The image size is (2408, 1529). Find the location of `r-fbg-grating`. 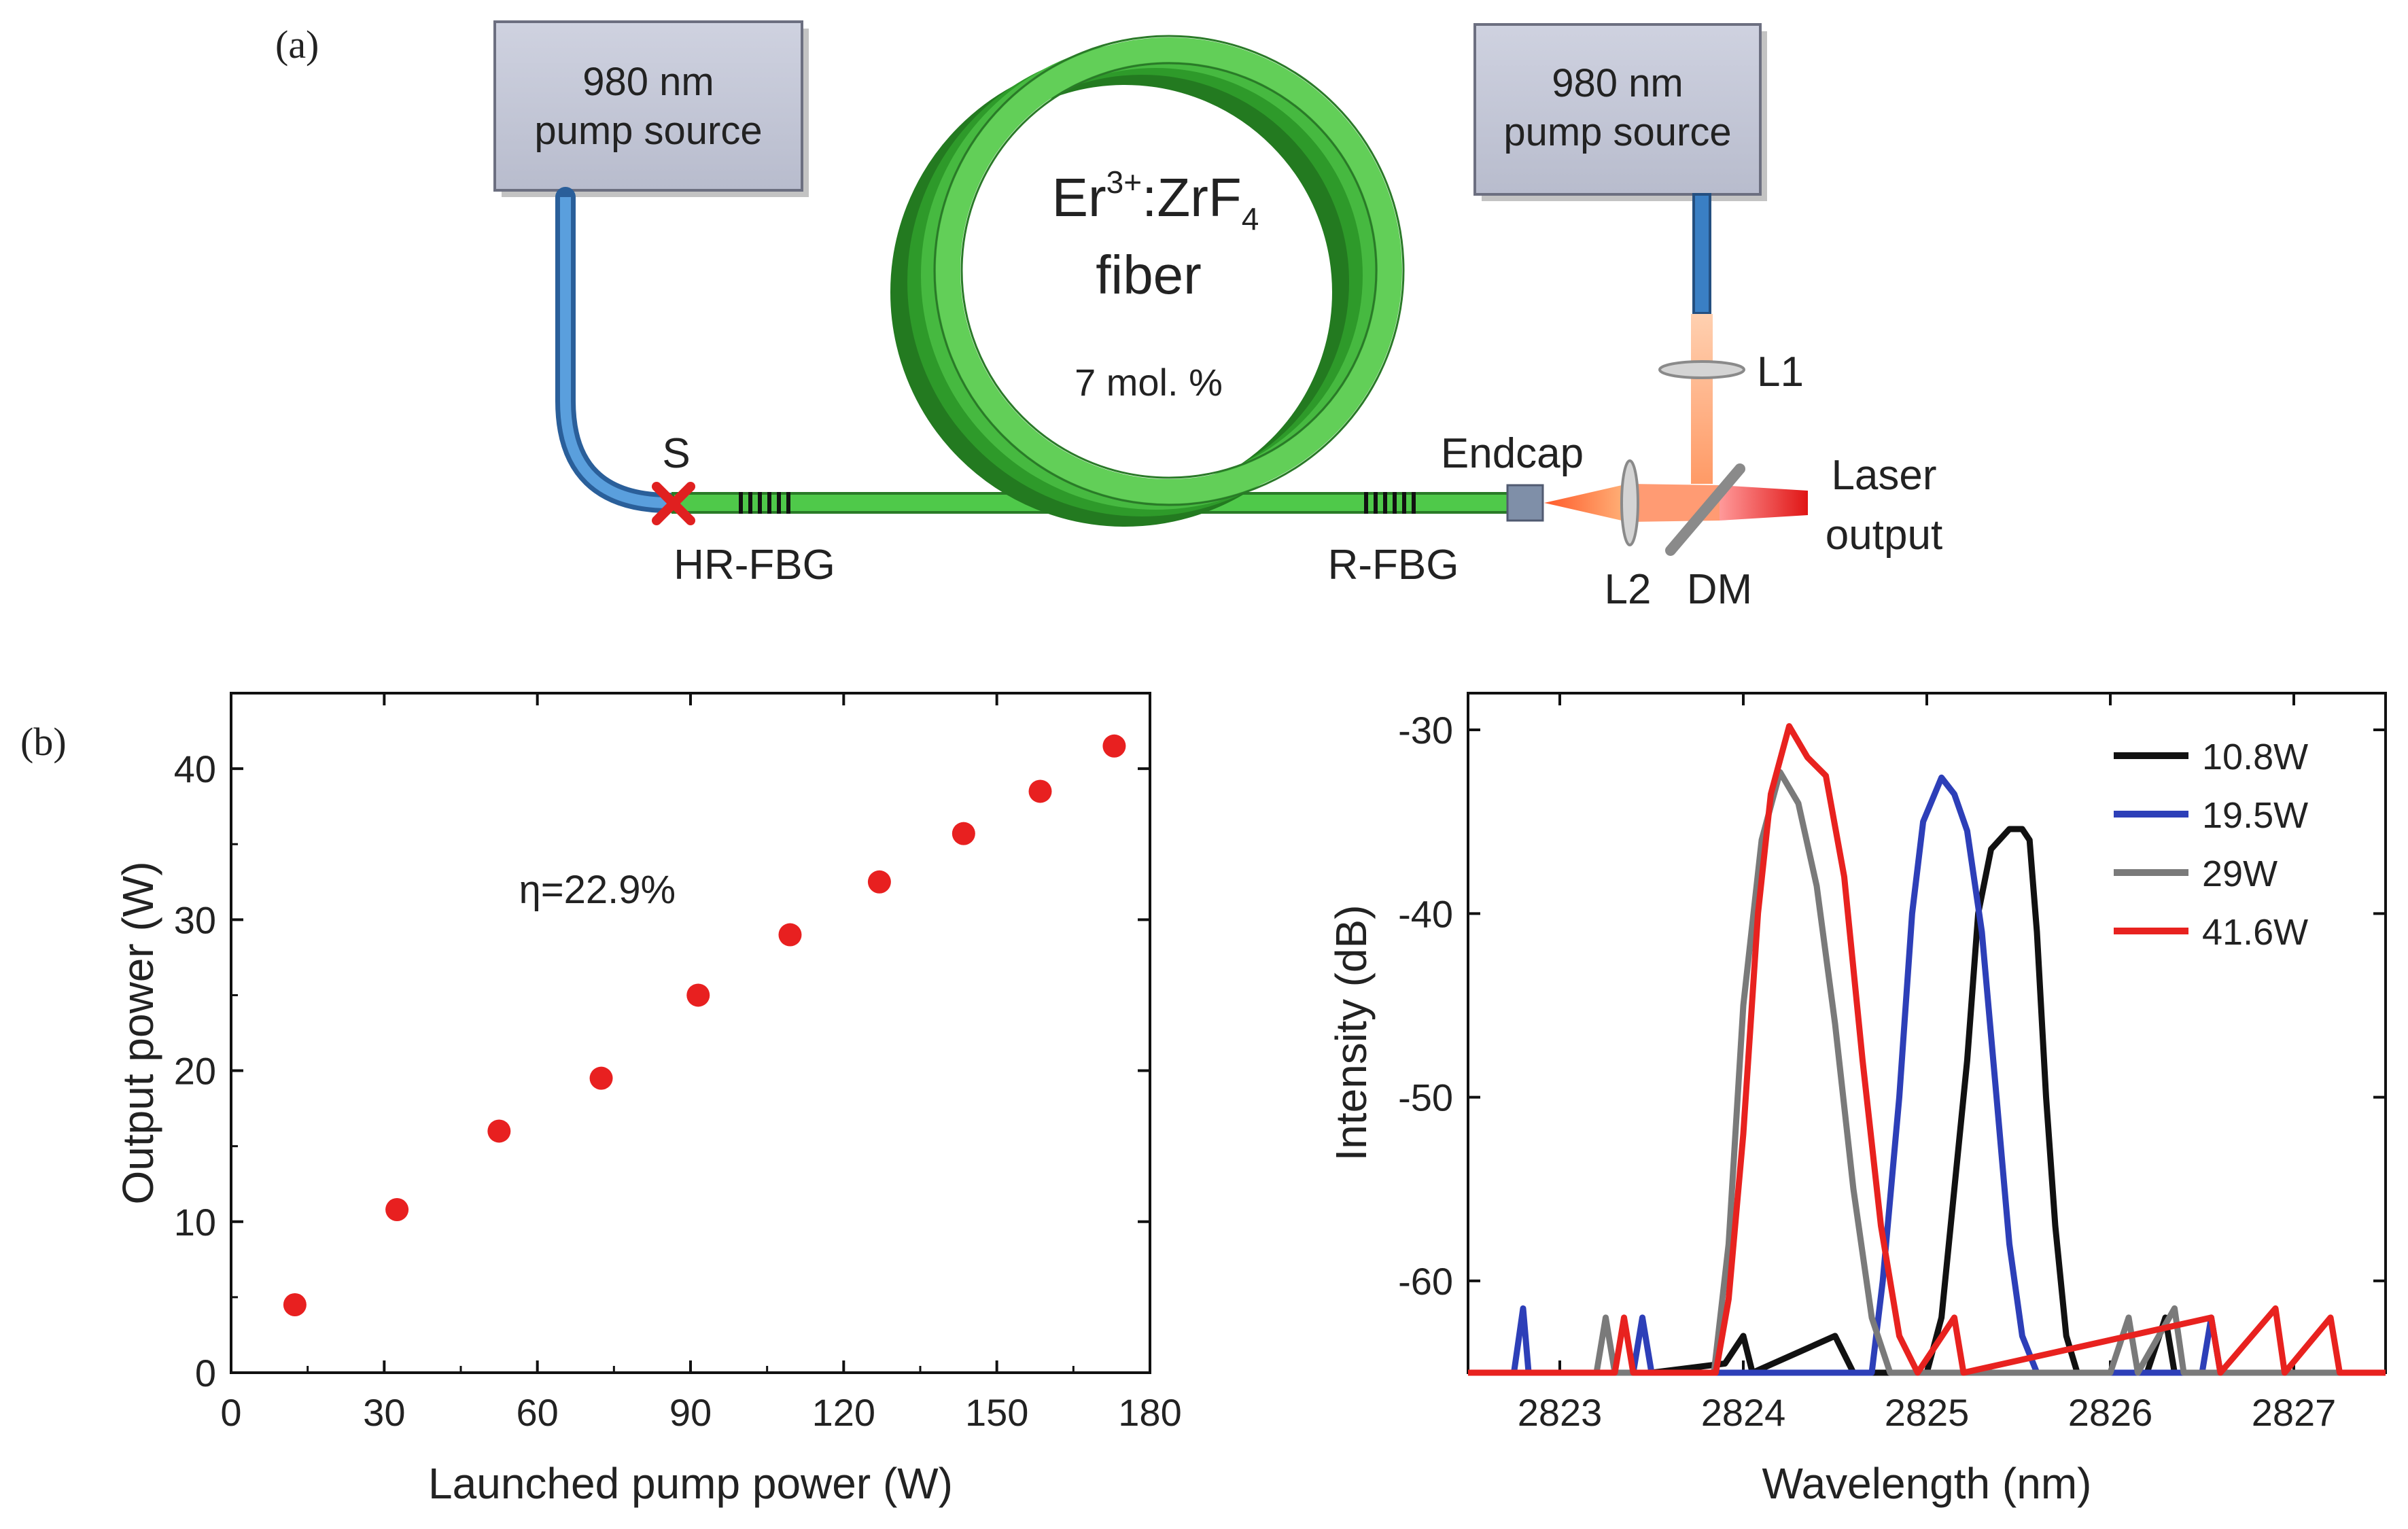

r-fbg-grating is located at coordinates (1390, 503).